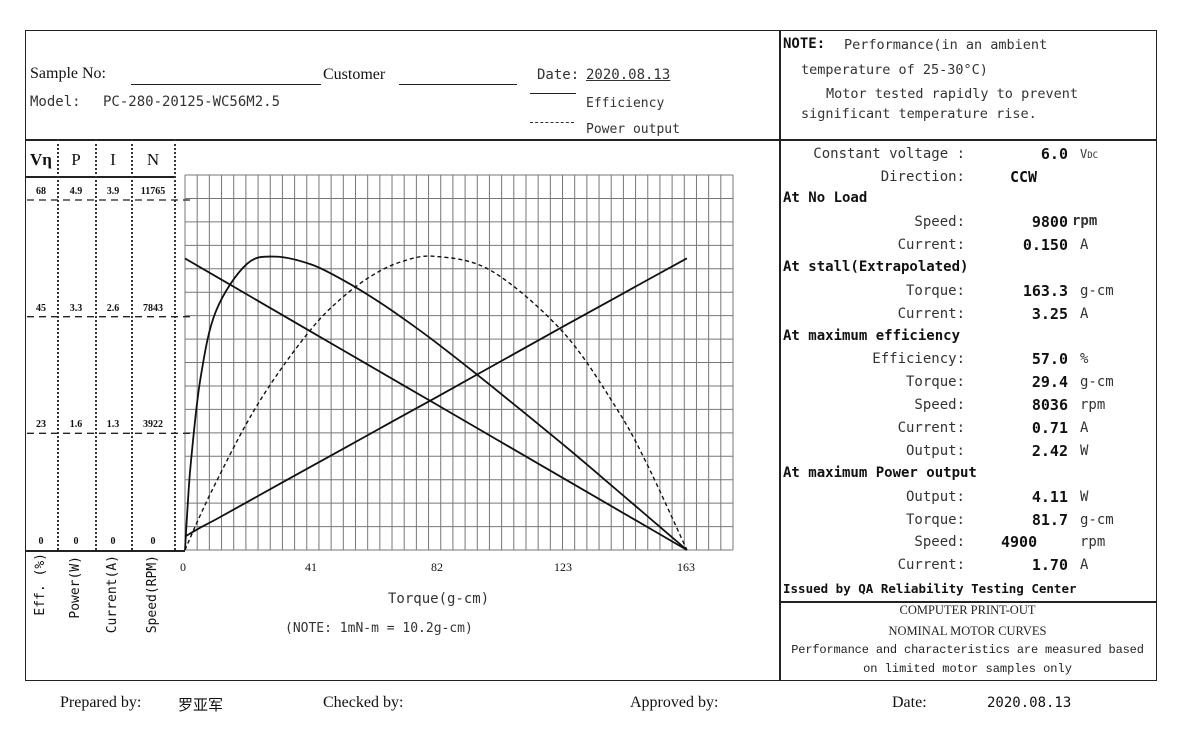  Describe the element at coordinates (591, 140) in the screenshot. I see `header-divider` at that location.